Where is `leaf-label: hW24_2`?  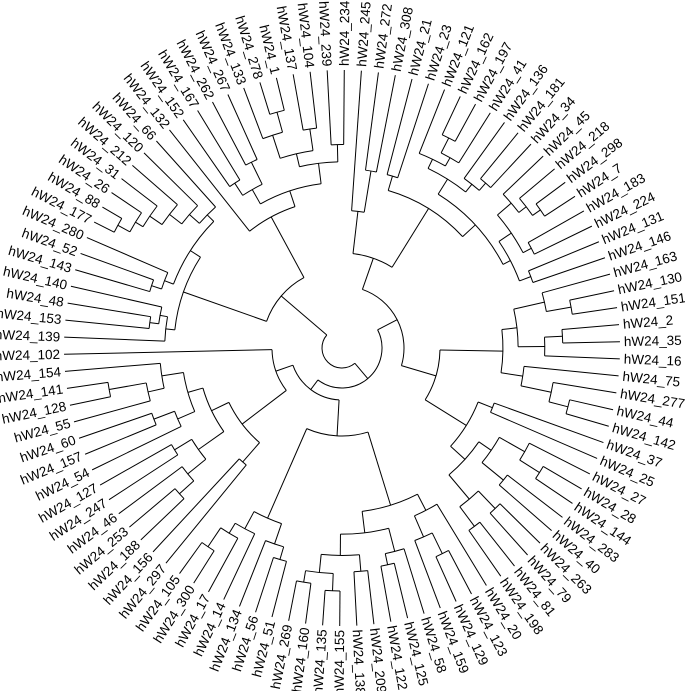
leaf-label: hW24_2 is located at coordinates (647, 322).